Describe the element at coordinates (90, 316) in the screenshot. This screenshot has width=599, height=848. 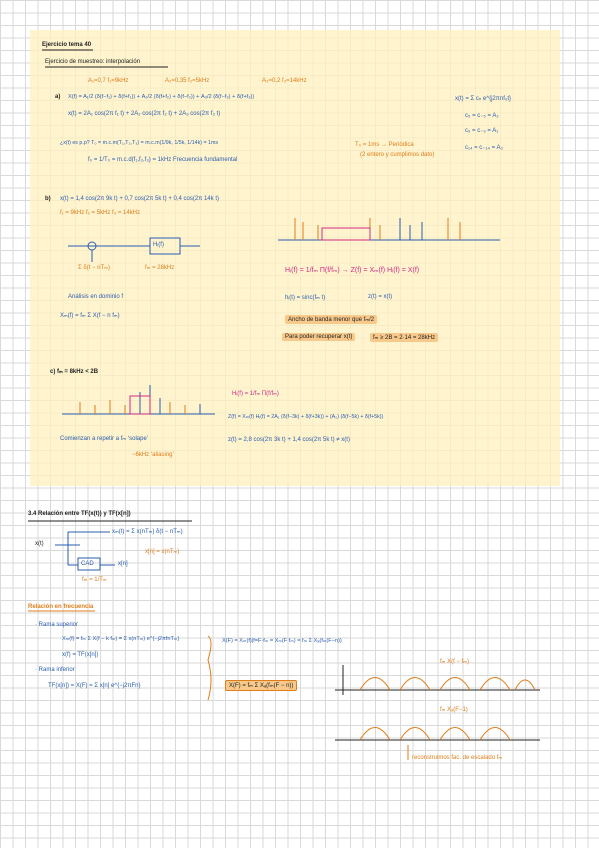
I see `equation: Xₘ(f) = fₘ Σ X(f − n fₘ)` at that location.